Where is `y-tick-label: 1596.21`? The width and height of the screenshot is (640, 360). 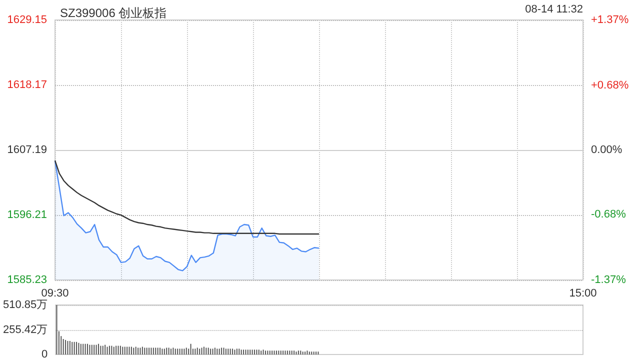
y-tick-label: 1596.21 is located at coordinates (27, 215).